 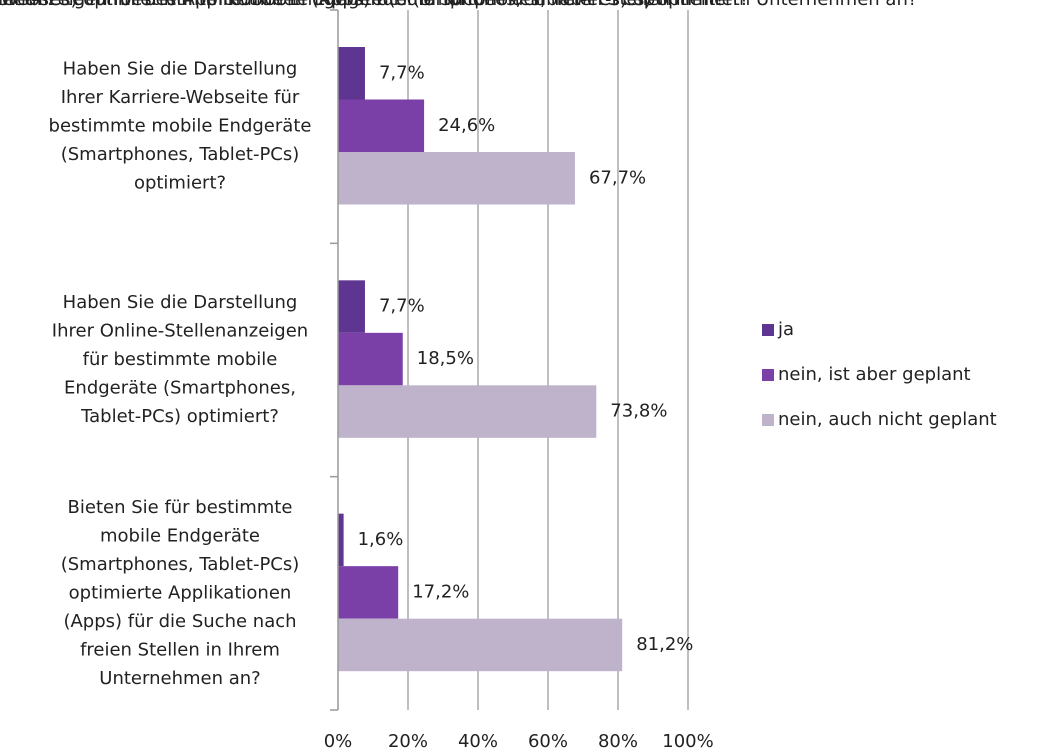 What do you see at coordinates (466, 125) in the screenshot?
I see `value-label: 24,6%` at bounding box center [466, 125].